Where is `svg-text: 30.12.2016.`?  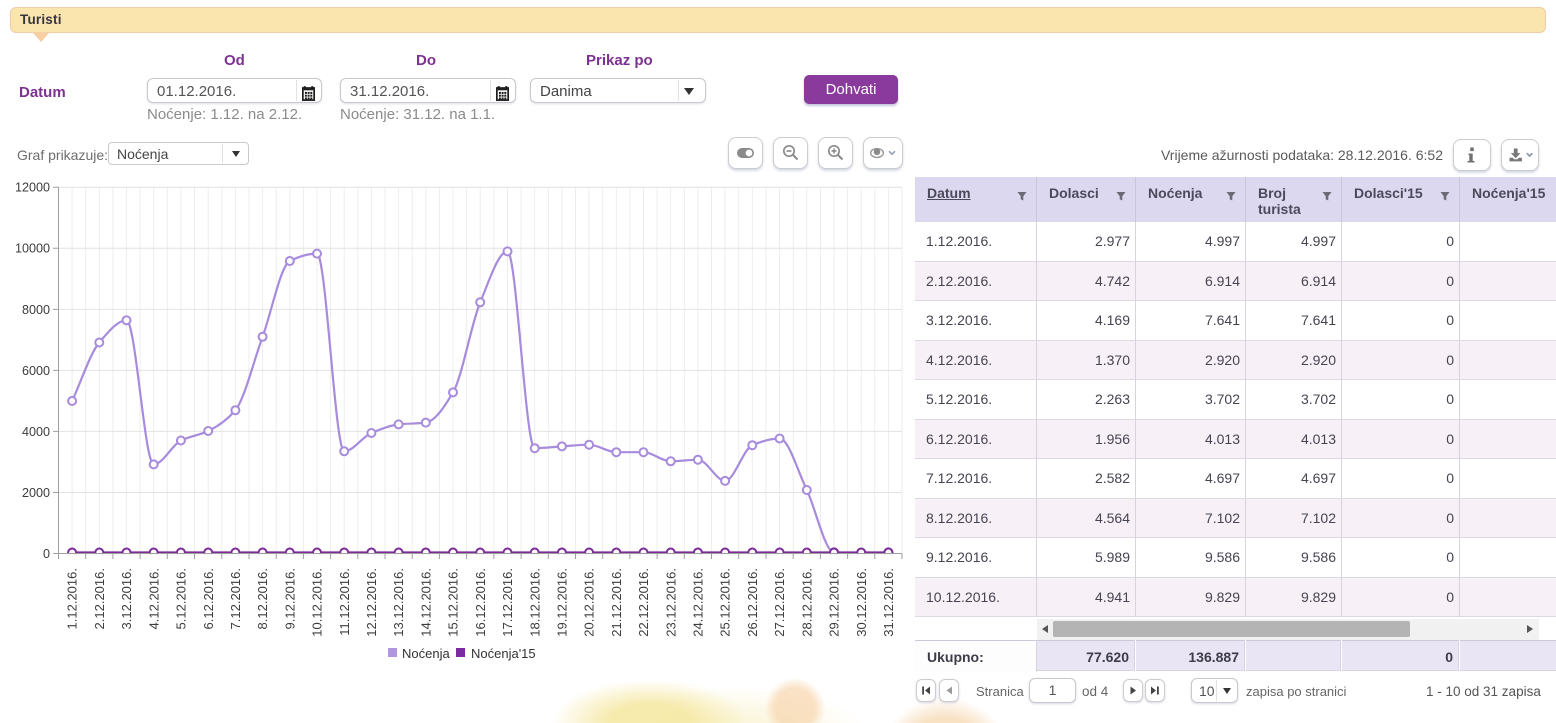
svg-text: 30.12.2016. is located at coordinates (861, 602).